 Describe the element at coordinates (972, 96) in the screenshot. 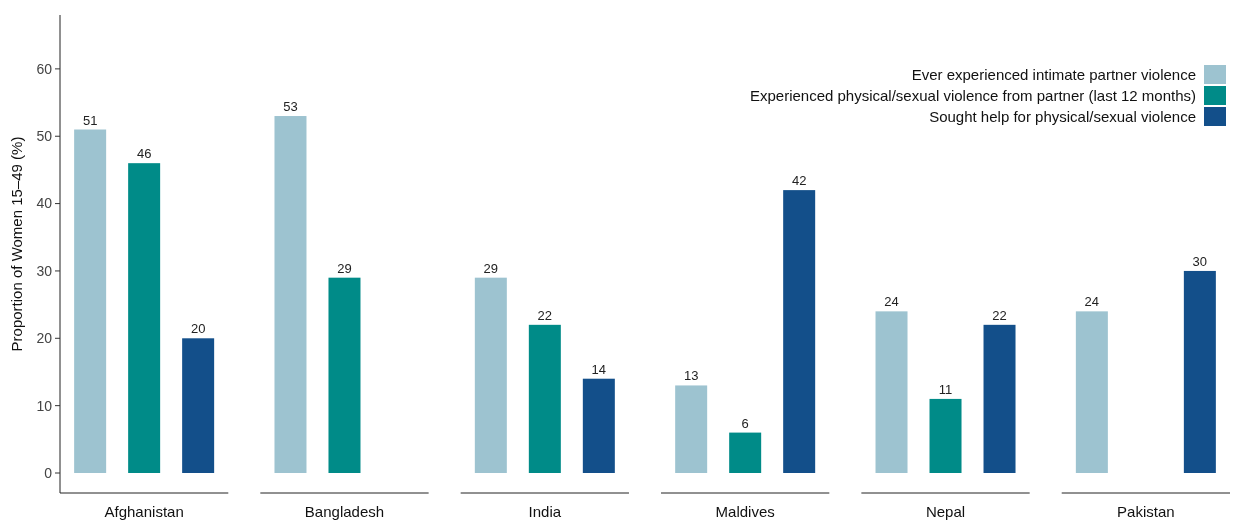

I see `legend-label: Experienced physical/sexual violence from partner (last 12 months)` at that location.